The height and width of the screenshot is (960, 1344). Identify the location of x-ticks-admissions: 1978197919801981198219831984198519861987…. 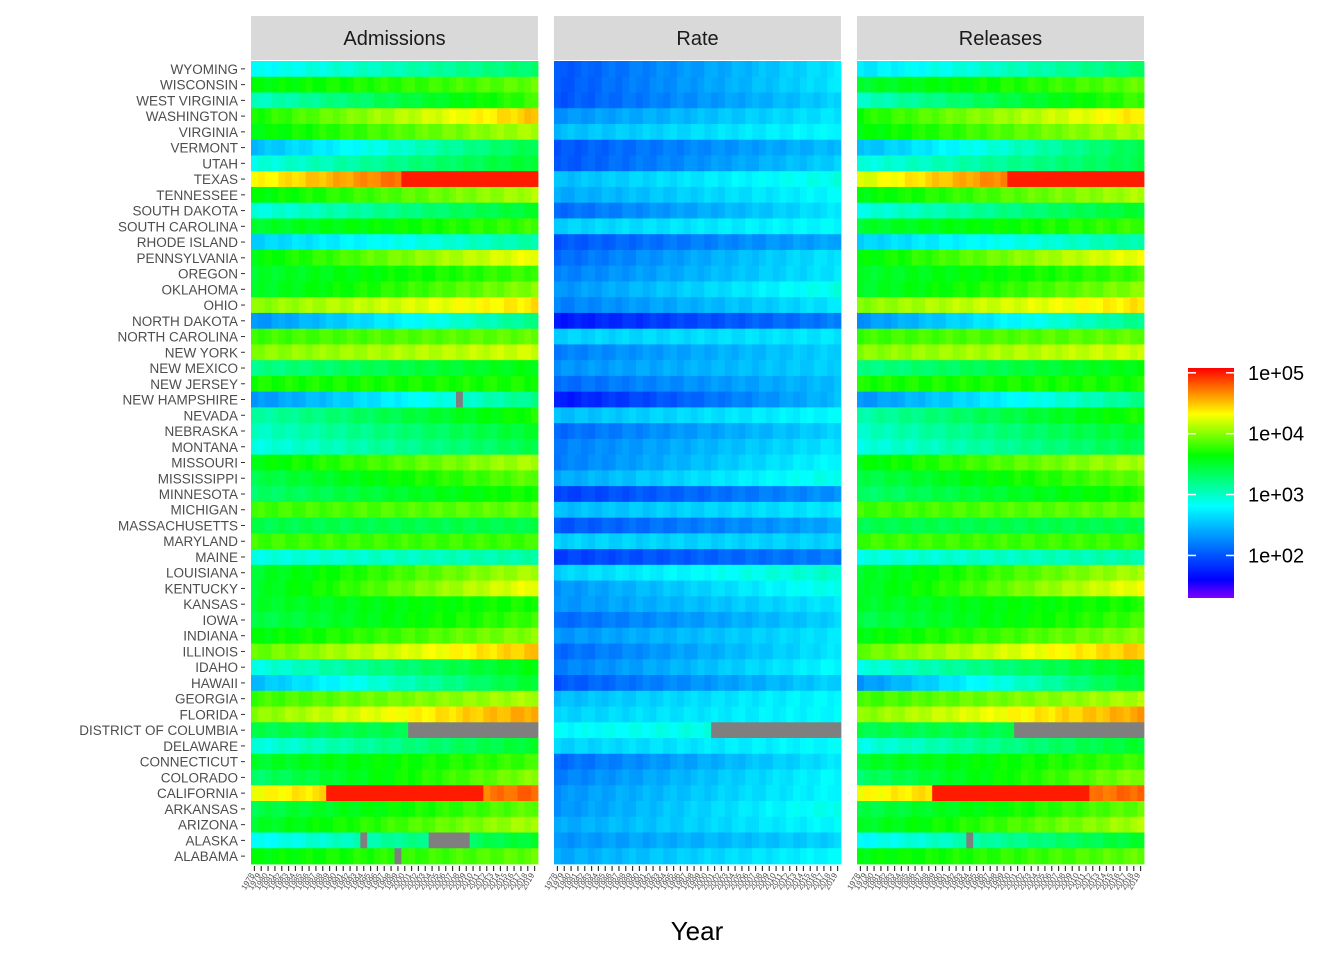
(388, 878).